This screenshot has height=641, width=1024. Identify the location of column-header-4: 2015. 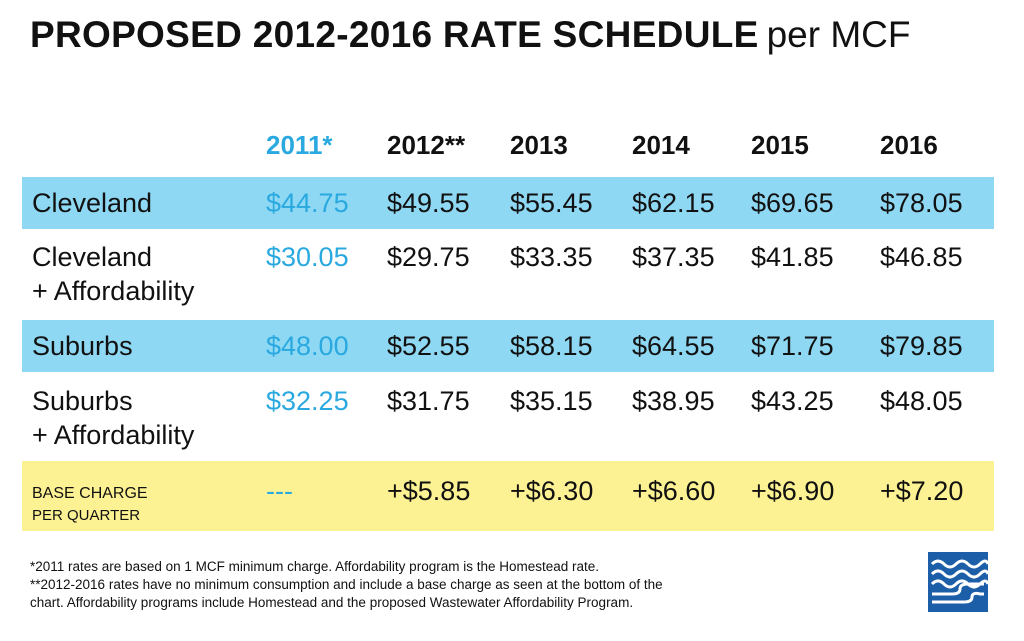
(780, 145).